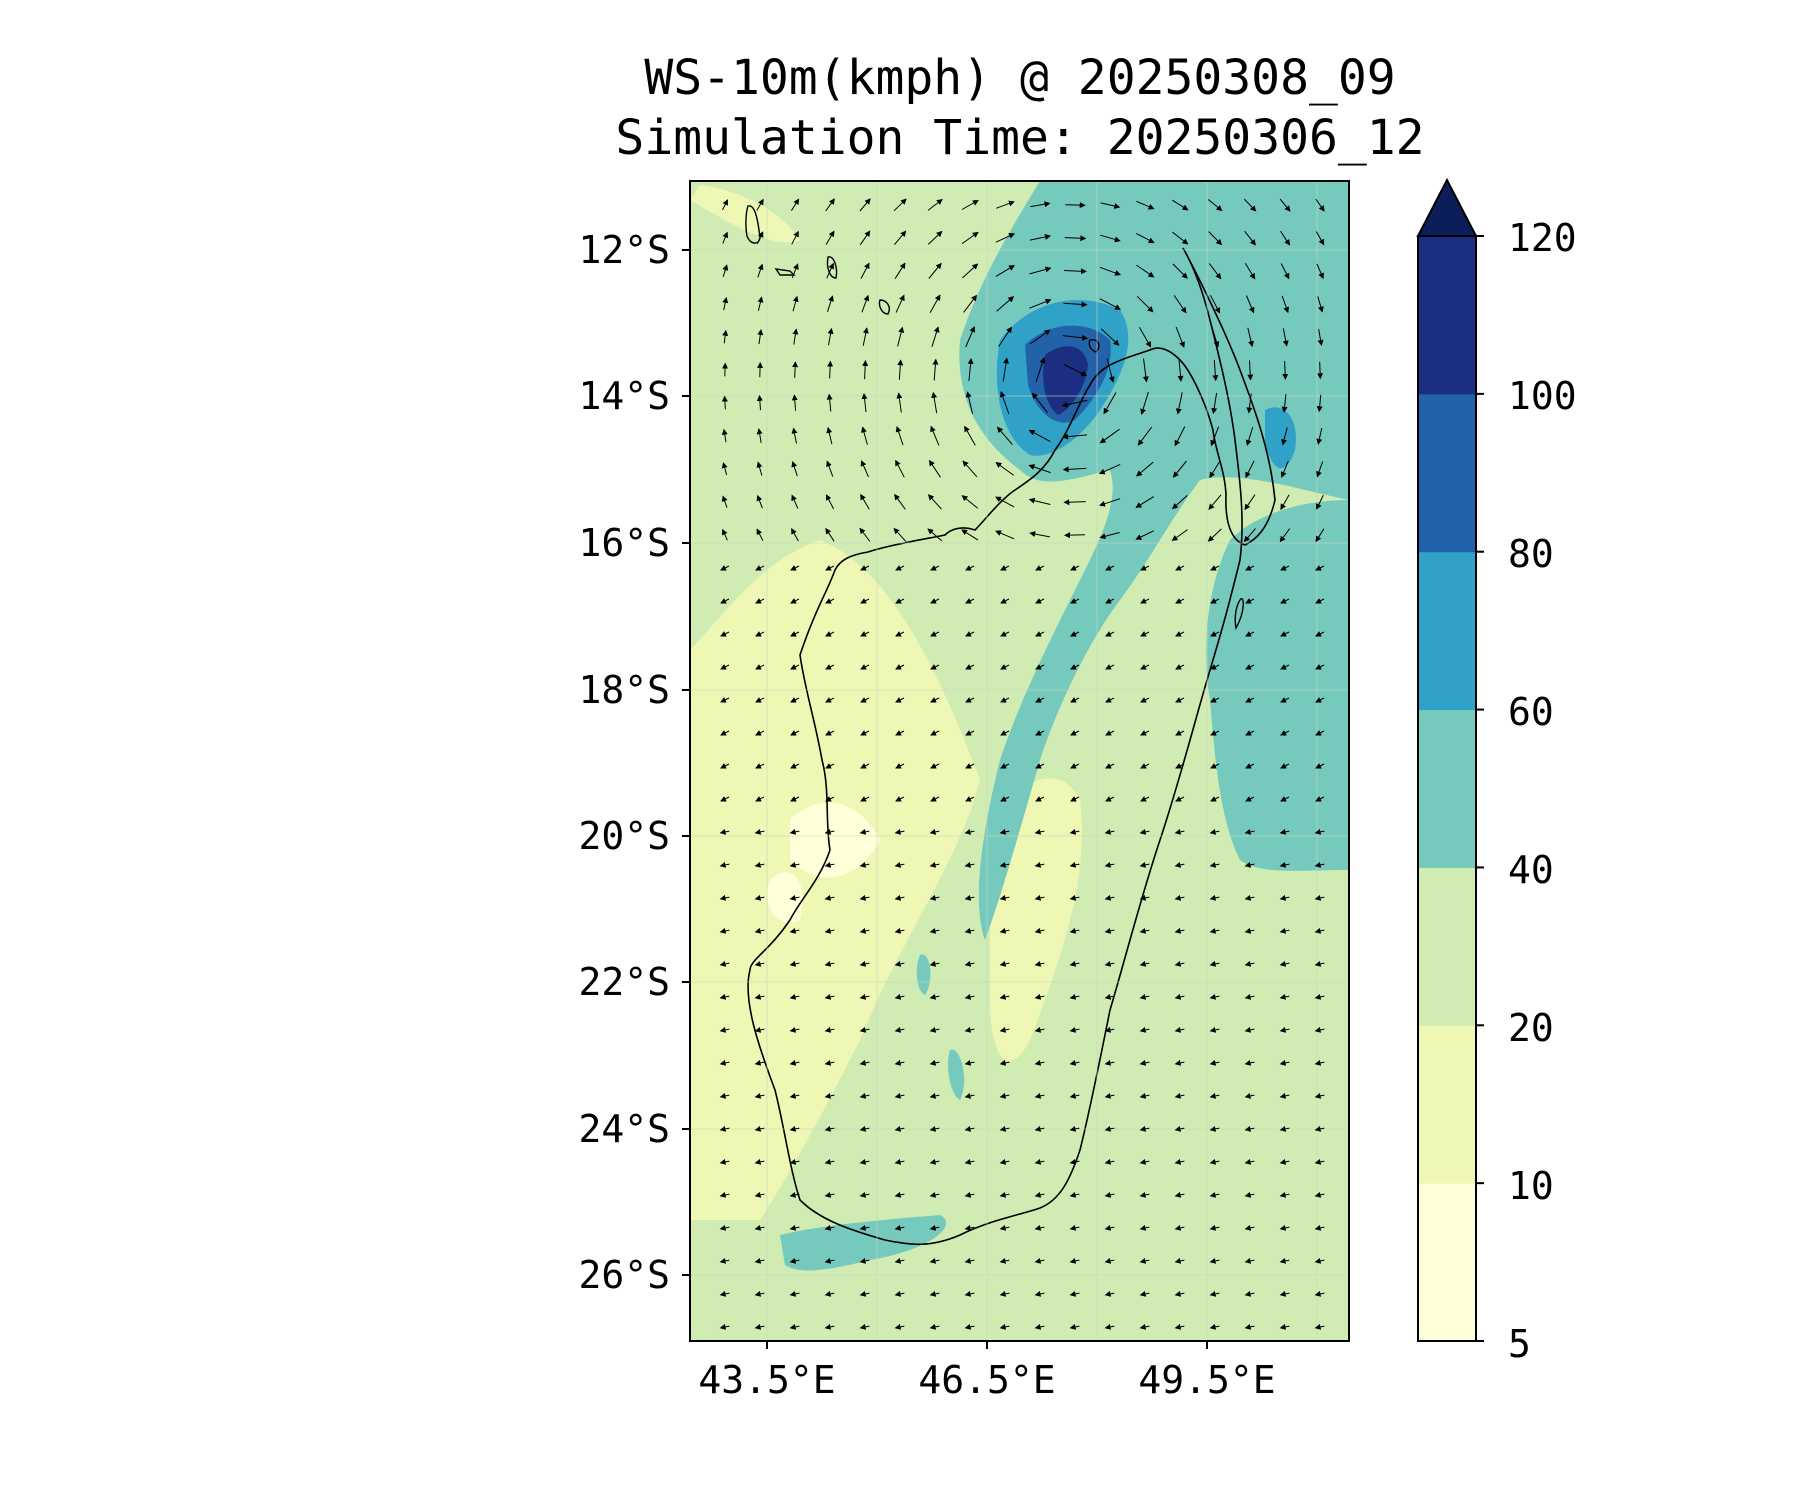 The image size is (1800, 1500). Describe the element at coordinates (1447, 788) in the screenshot. I see `colorbar-segment` at that location.